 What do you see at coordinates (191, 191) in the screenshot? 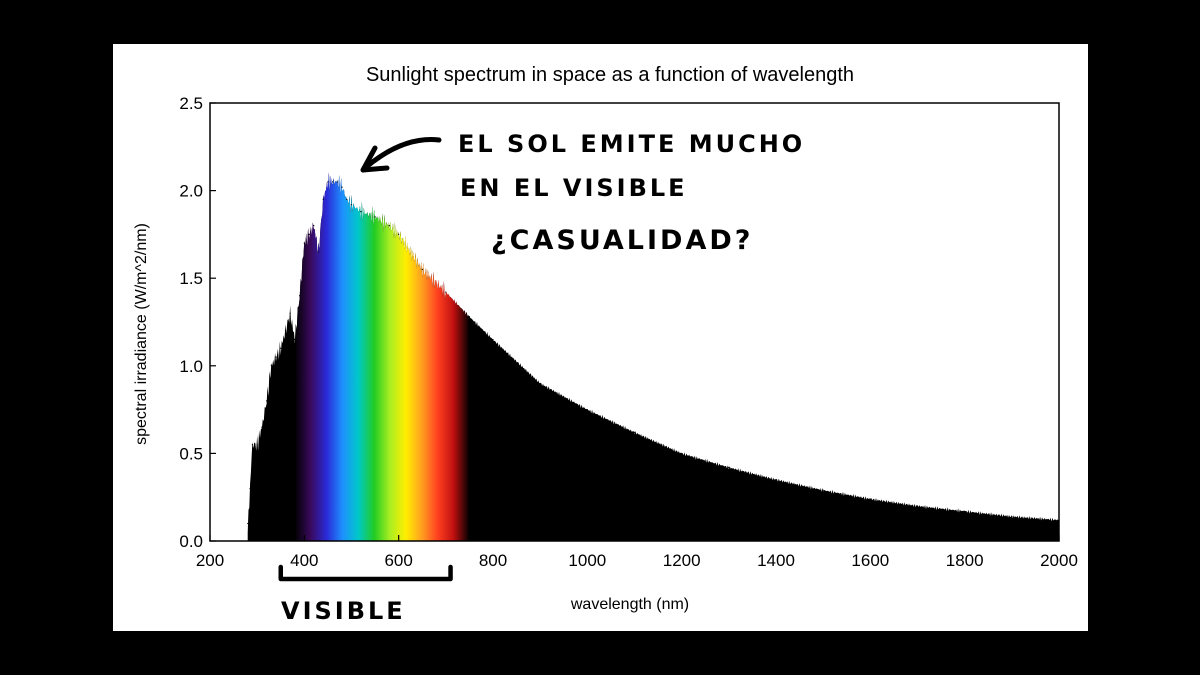
I see `y-tick-label: 2.0` at bounding box center [191, 191].